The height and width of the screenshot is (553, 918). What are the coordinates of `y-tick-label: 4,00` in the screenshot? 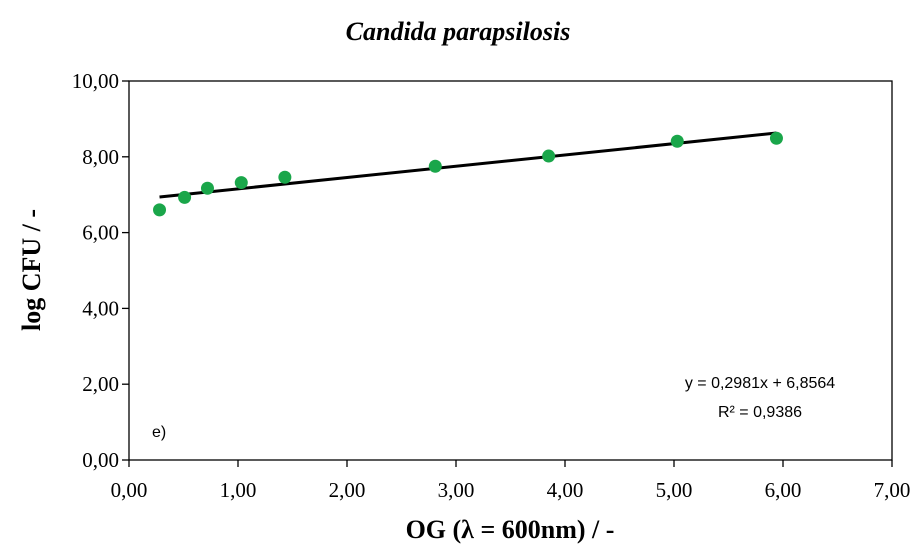 It's located at (100, 308).